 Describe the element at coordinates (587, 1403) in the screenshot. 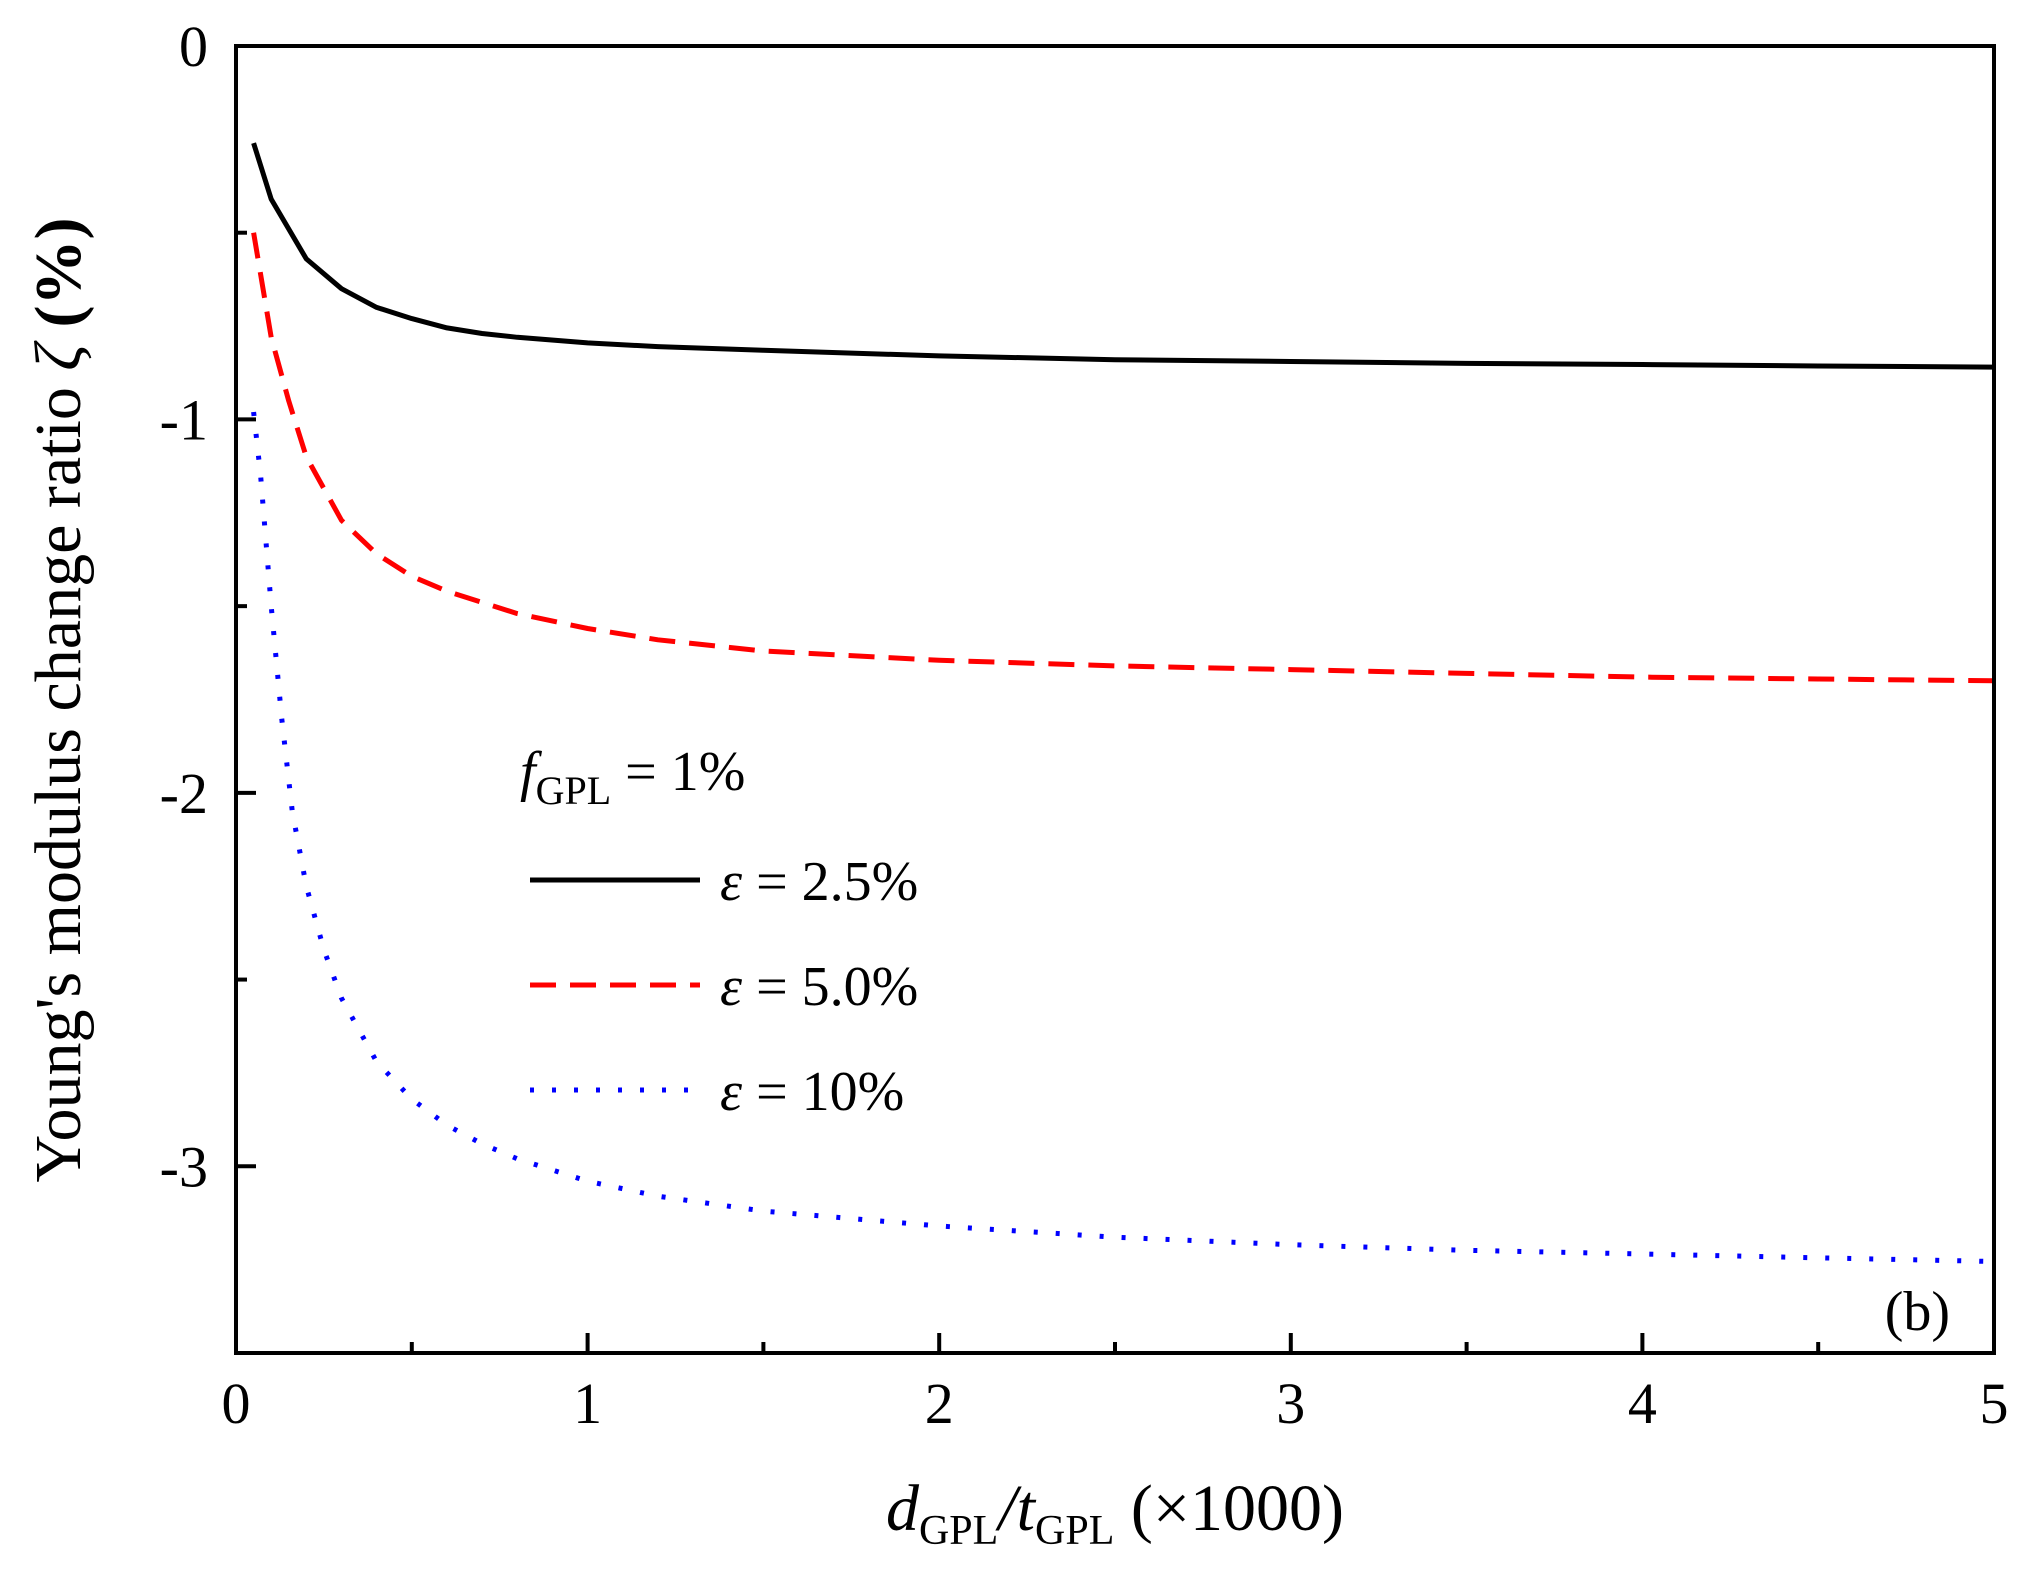

I see `x-tick-label-1: 1` at that location.